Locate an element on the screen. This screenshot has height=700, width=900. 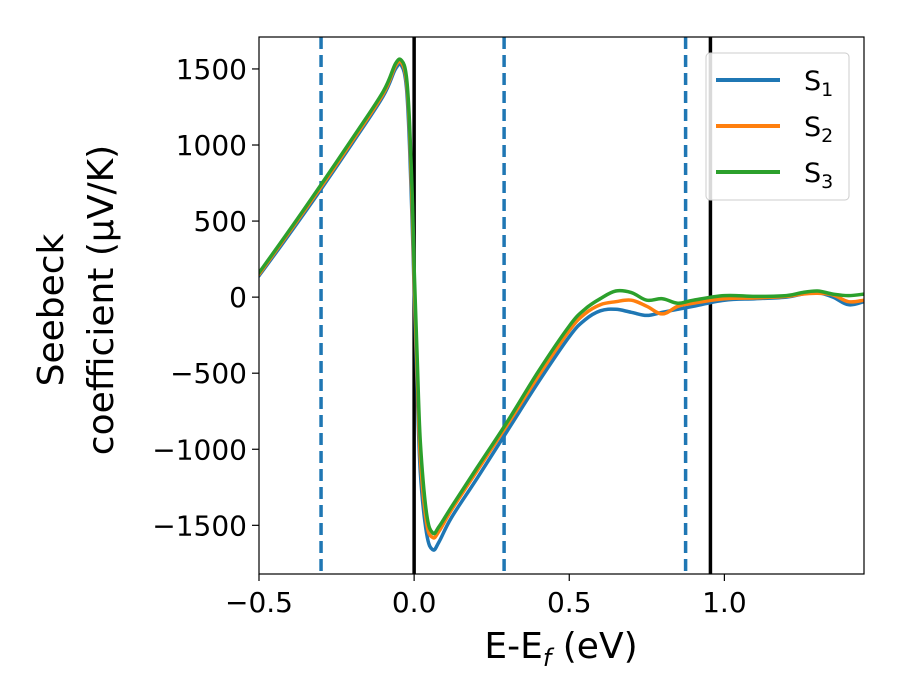
y-axis-label-line2: coefficient (μV/K) is located at coordinates (101, 300).